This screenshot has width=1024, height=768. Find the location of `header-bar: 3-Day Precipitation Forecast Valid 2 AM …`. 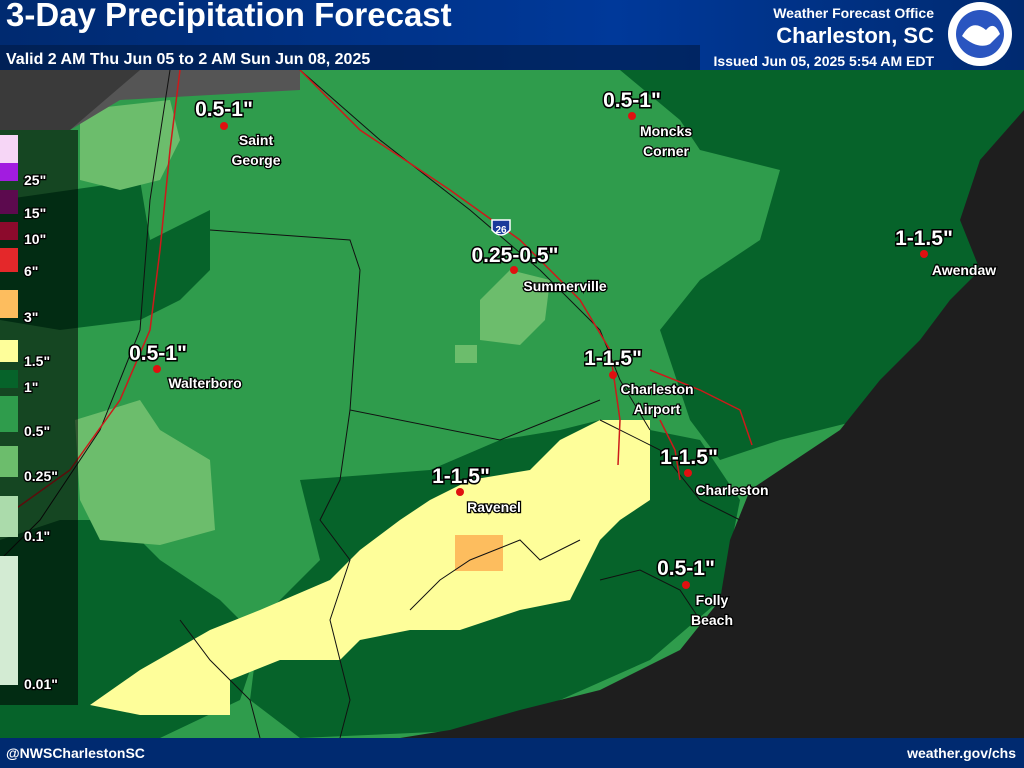

header-bar: 3-Day Precipitation Forecast Valid 2 AM … is located at coordinates (512, 35).